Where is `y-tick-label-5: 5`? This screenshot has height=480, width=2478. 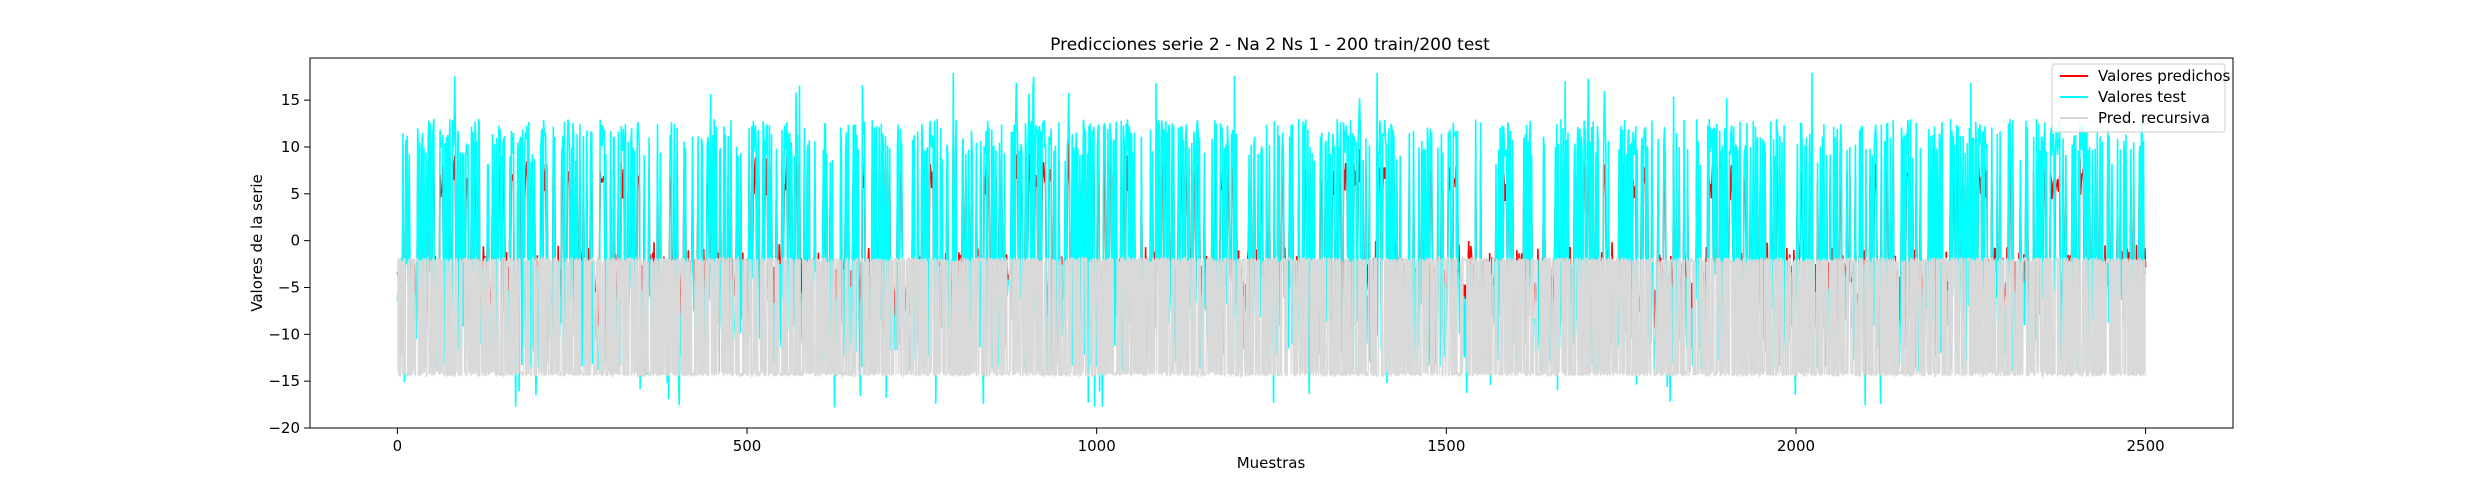
y-tick-label-5: 5 is located at coordinates (295, 194).